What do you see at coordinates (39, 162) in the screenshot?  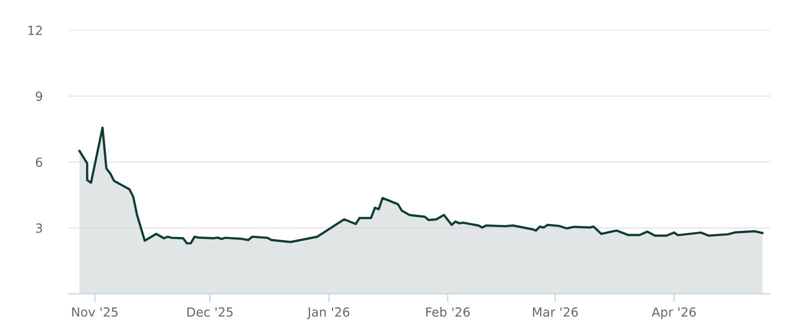 I see `y-tick-label: 6` at bounding box center [39, 162].